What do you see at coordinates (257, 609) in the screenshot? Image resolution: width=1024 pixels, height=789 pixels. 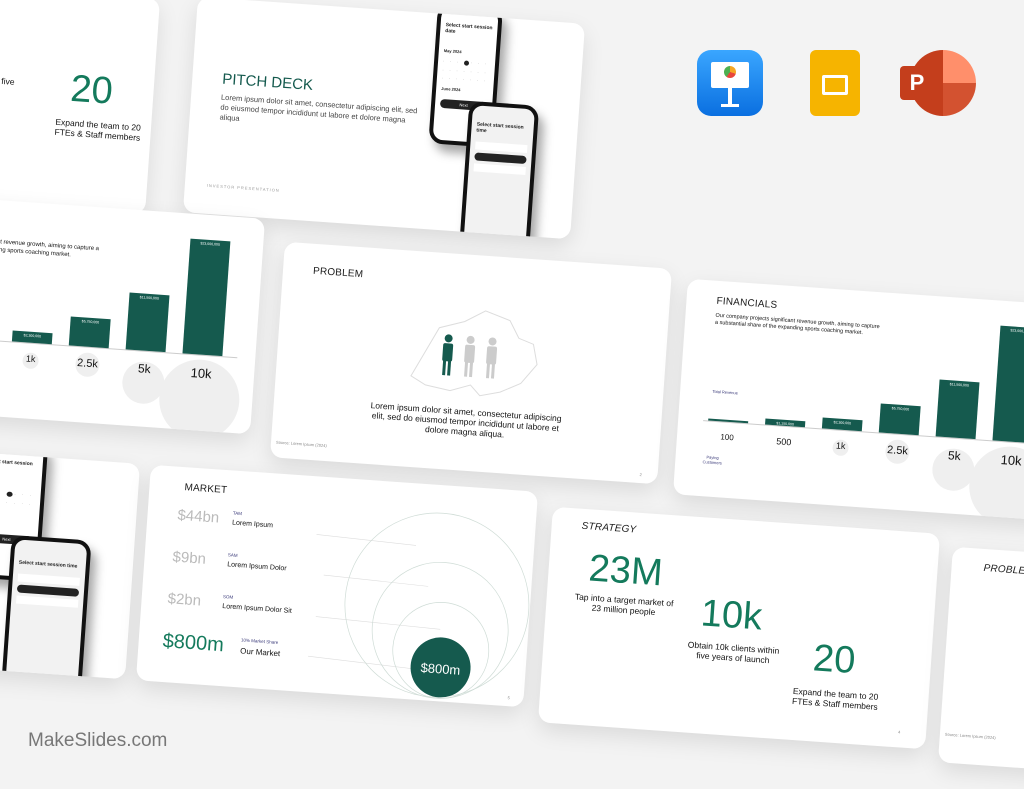 I see `market-label: Lorem Ipsum Dolor Sit` at bounding box center [257, 609].